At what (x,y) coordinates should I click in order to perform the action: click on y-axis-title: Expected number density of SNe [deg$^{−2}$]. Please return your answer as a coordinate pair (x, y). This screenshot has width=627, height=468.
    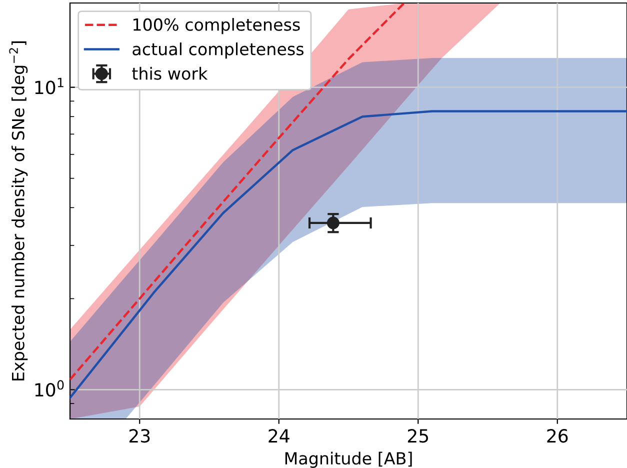
    Looking at the image, I should click on (18, 210).